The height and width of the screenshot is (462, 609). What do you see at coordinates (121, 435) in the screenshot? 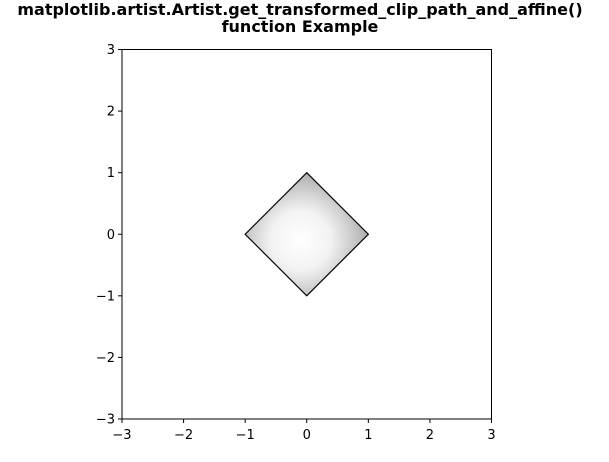
I see `x-tick-label: −3` at bounding box center [121, 435].